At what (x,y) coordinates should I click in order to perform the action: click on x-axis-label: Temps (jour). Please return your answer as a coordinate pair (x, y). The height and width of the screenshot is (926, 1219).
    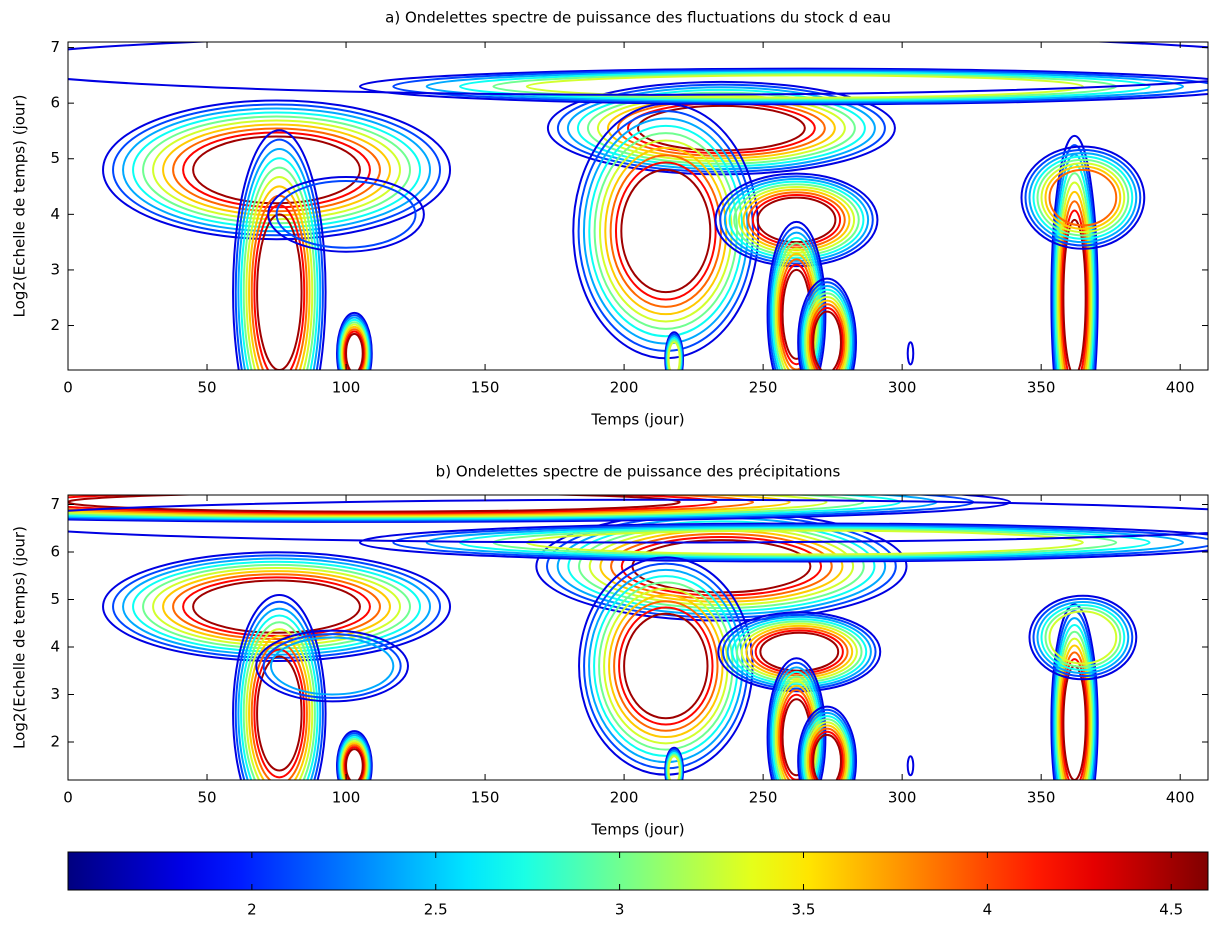
    Looking at the image, I should click on (637, 420).